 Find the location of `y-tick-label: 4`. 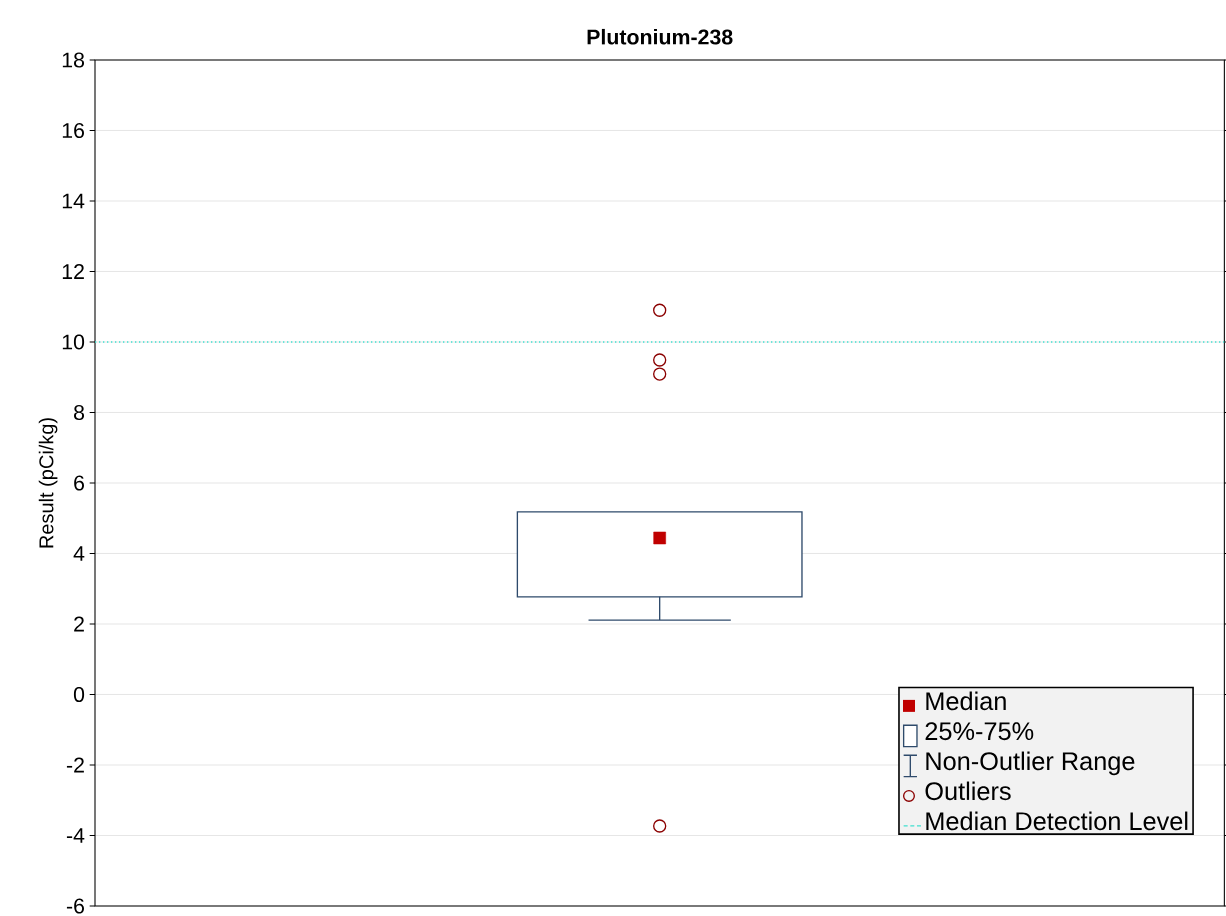

y-tick-label: 4 is located at coordinates (79, 553).